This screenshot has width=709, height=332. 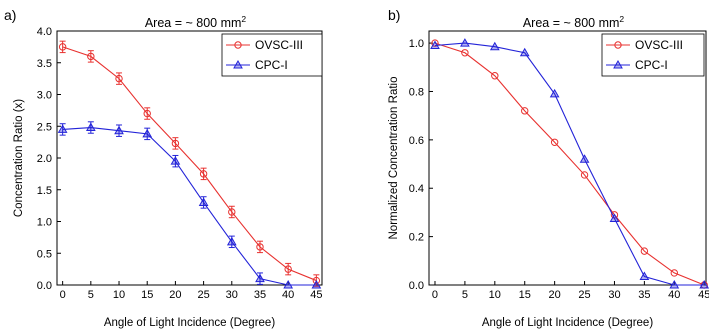 I want to click on y-tick-label: 2.5, so click(x=44, y=127).